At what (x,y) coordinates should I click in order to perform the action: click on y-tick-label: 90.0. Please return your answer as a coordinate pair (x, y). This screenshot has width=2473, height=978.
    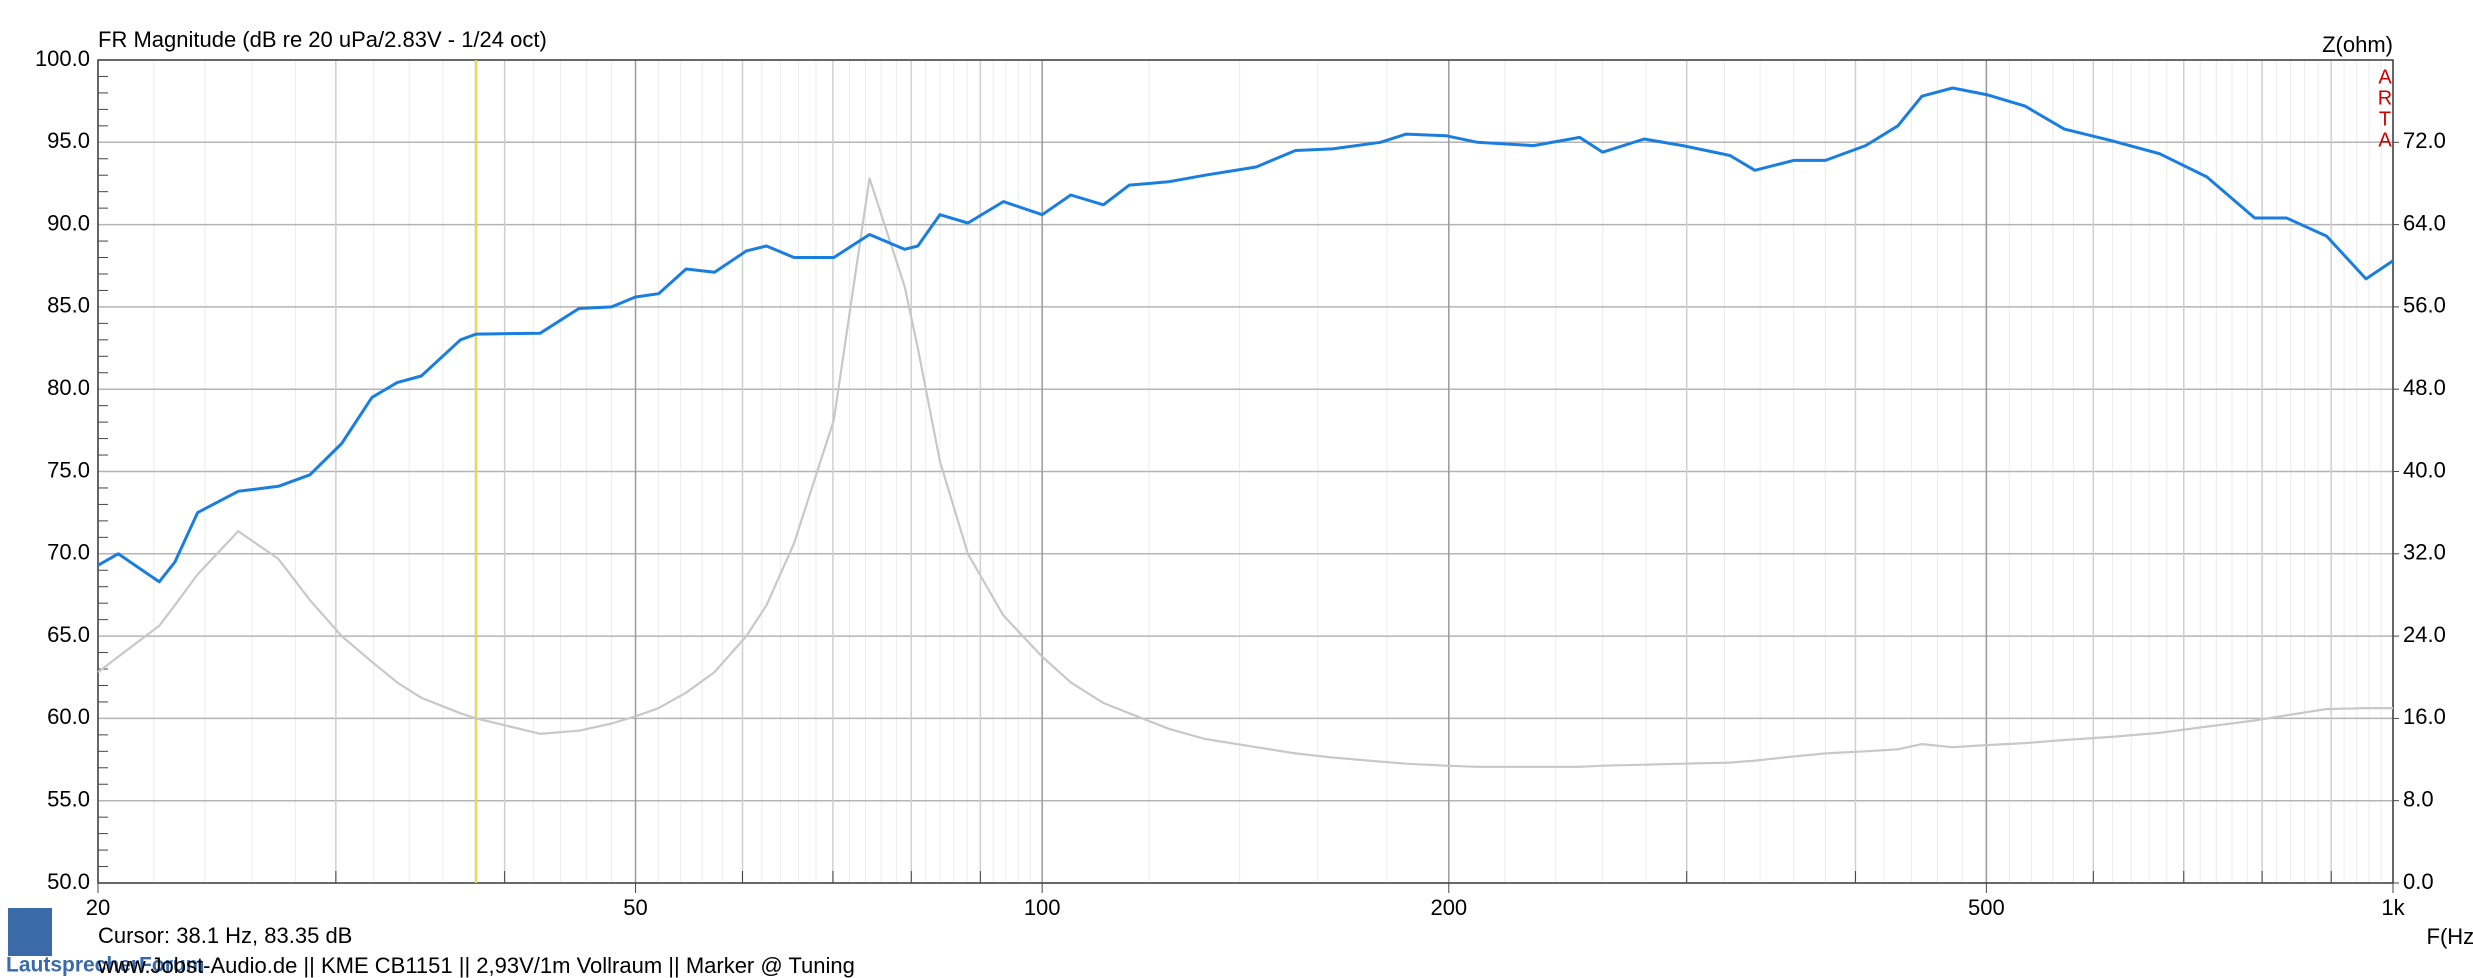
    Looking at the image, I should click on (68, 222).